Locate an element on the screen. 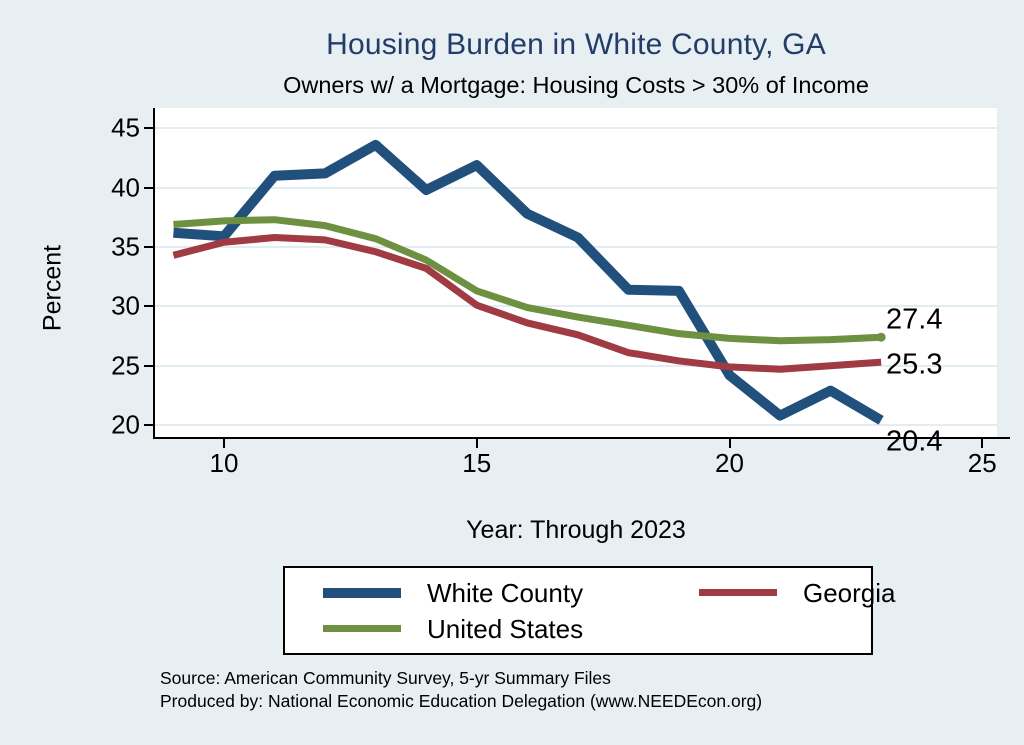  legend: White County Georgia United States is located at coordinates (589, 610).